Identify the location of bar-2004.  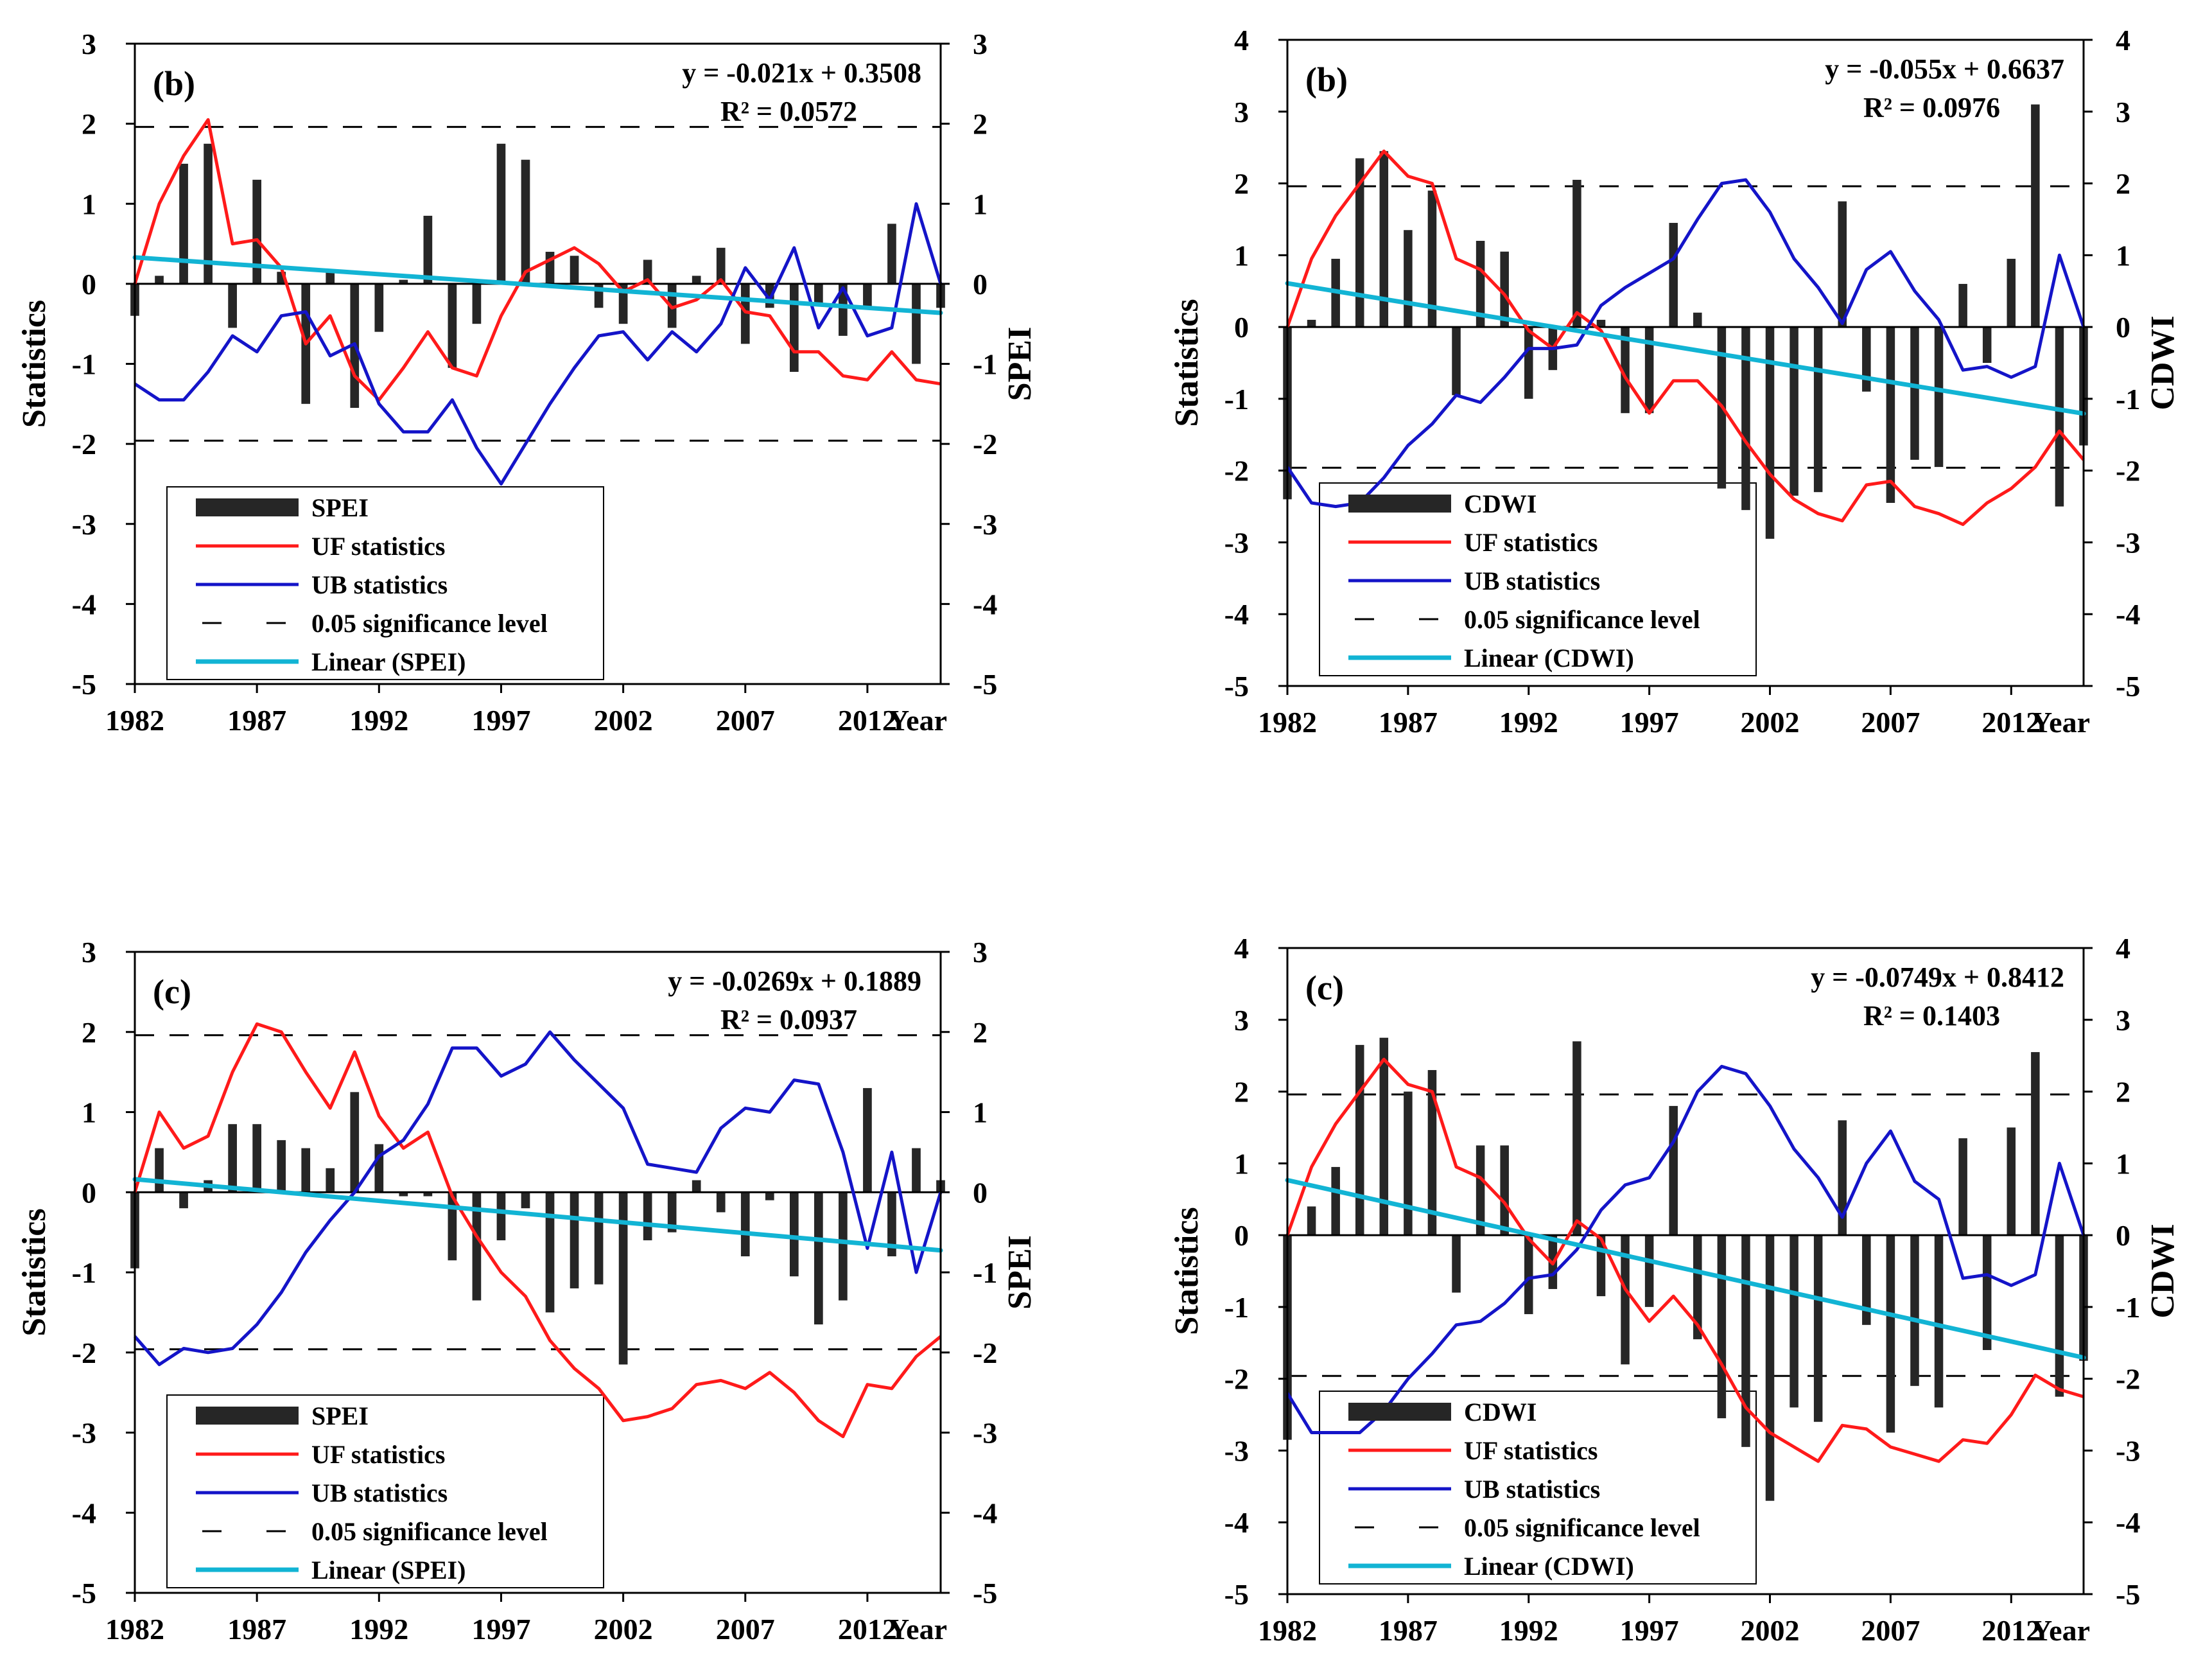
(672, 1212).